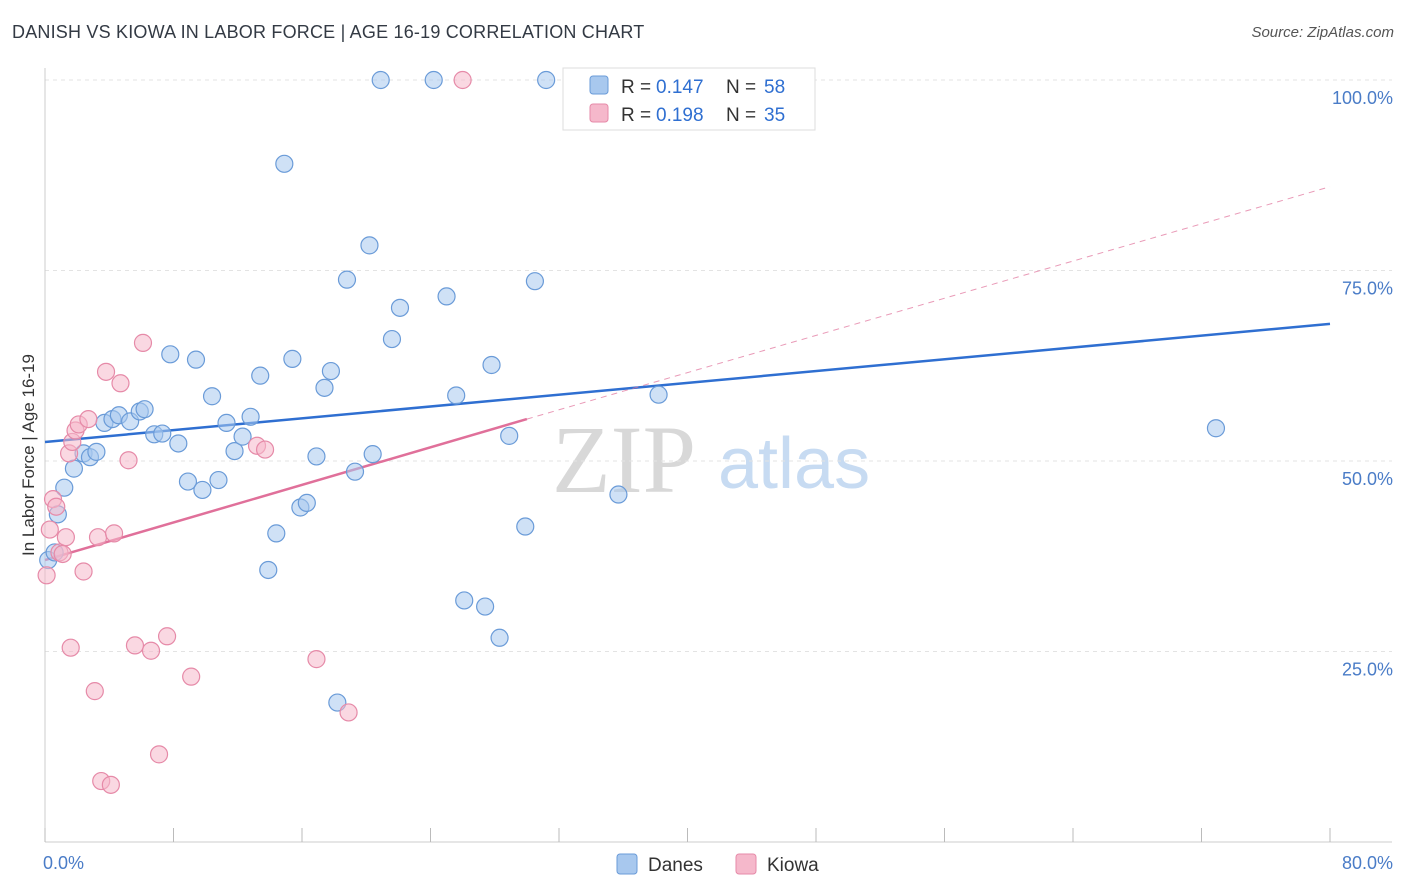 This screenshot has width=1406, height=892. What do you see at coordinates (680, 115) in the screenshot?
I see `kiowa-r-value: 0.198` at bounding box center [680, 115].